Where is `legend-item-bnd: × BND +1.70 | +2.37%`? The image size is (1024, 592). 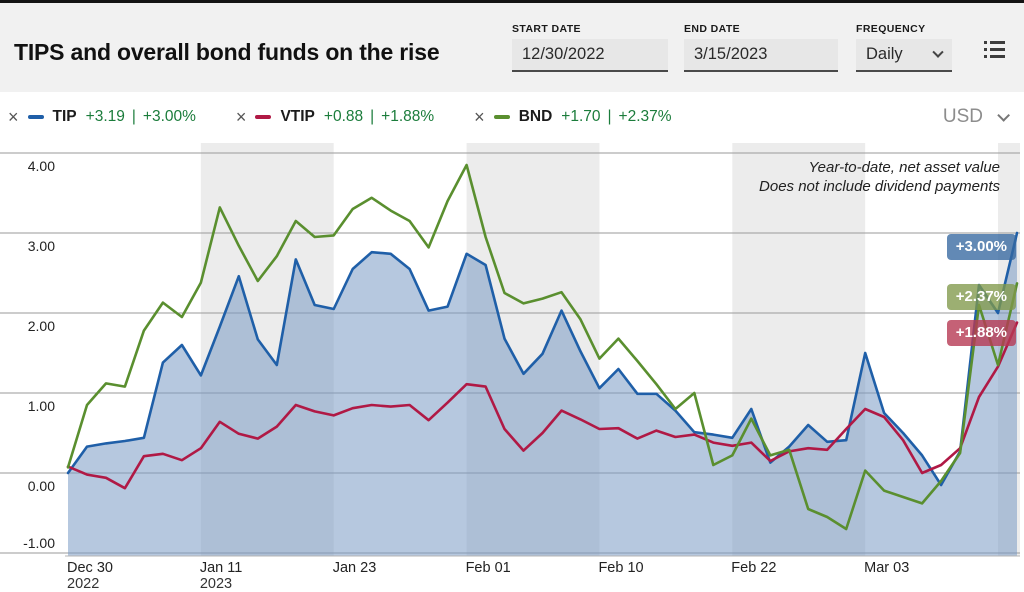 legend-item-bnd: × BND +1.70 | +2.37% is located at coordinates (572, 117).